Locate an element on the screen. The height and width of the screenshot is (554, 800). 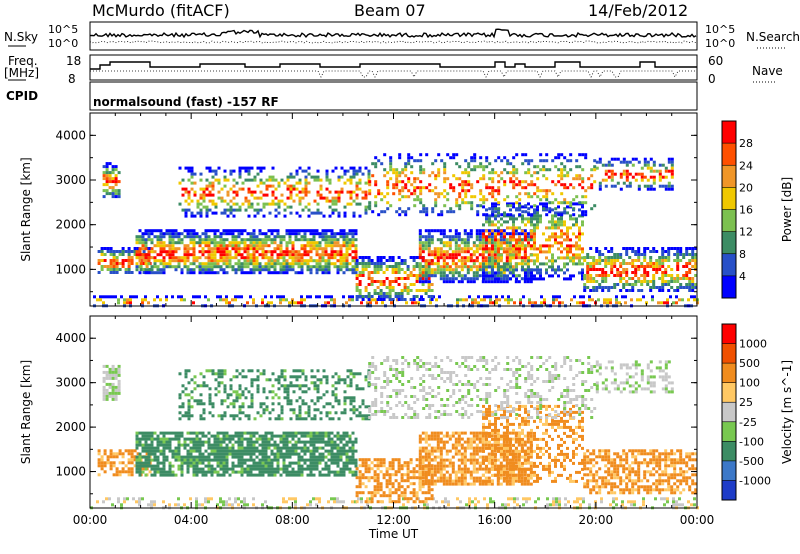
power-ytick-label-3: 4000 is located at coordinates (70, 135).